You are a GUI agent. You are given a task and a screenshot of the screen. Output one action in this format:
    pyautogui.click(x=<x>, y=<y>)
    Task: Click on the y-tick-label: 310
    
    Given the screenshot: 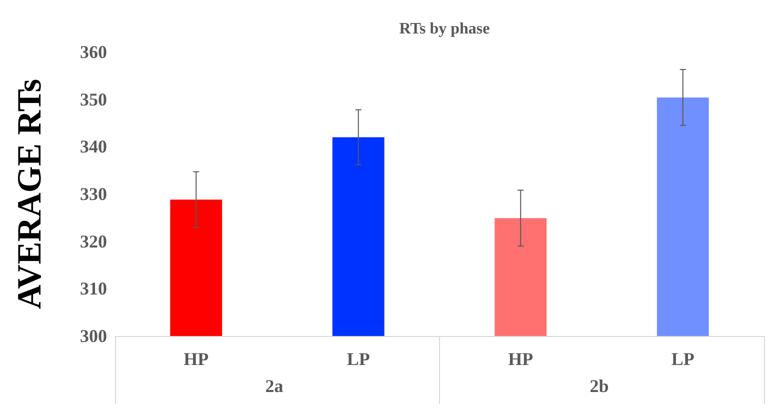 What is the action you would take?
    pyautogui.click(x=93, y=288)
    